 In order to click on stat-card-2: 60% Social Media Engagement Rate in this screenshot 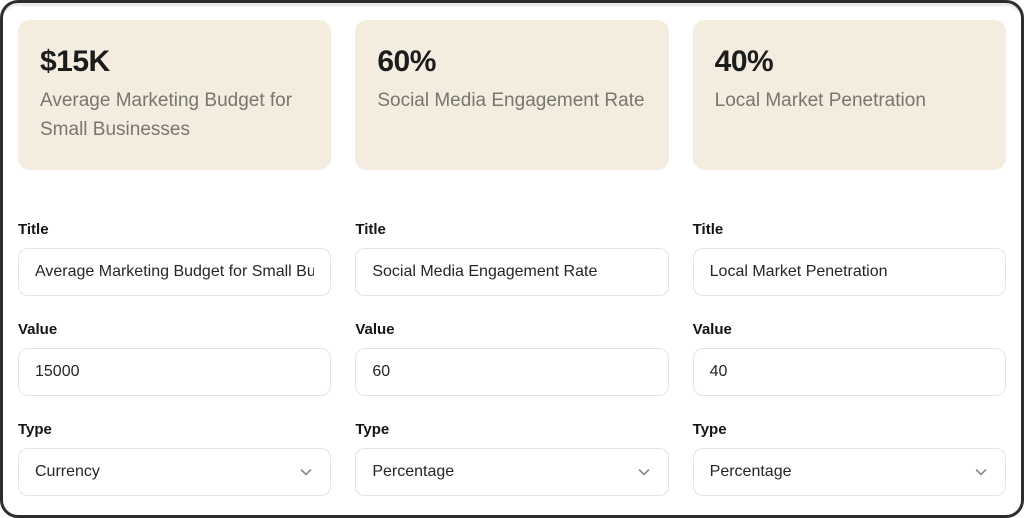, I will do `click(512, 95)`.